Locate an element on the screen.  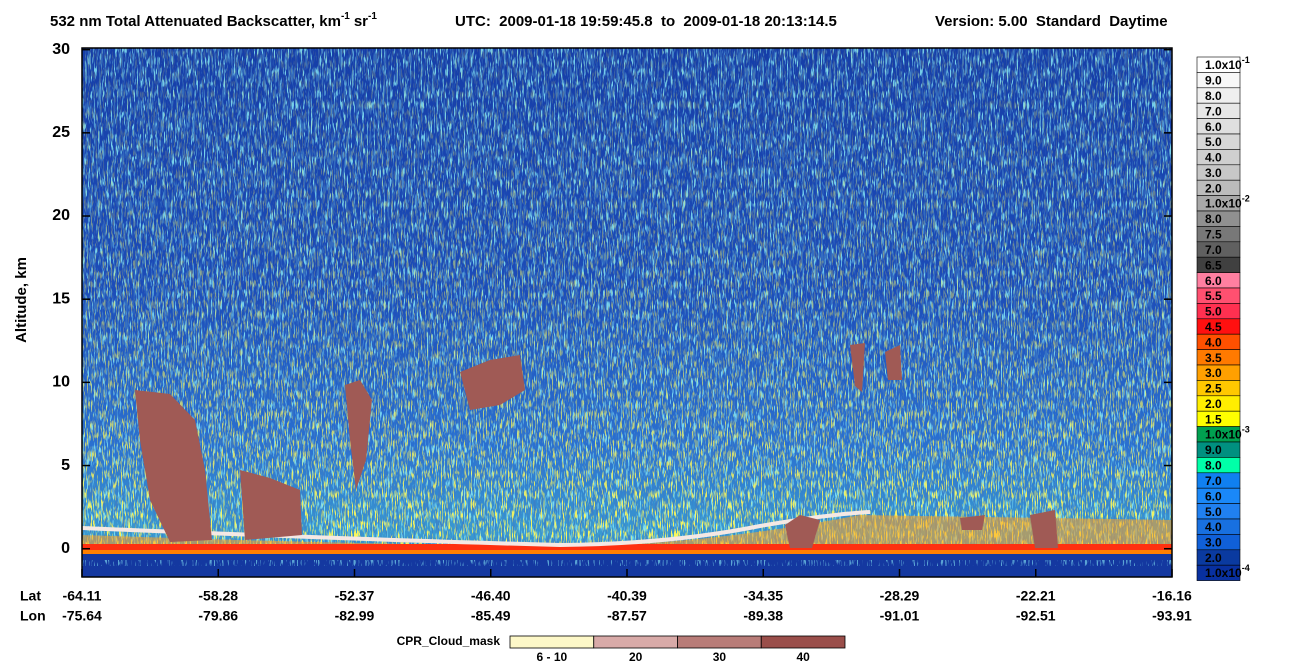
title-version: Version: 5.00 Standard Daytime is located at coordinates (1051, 21).